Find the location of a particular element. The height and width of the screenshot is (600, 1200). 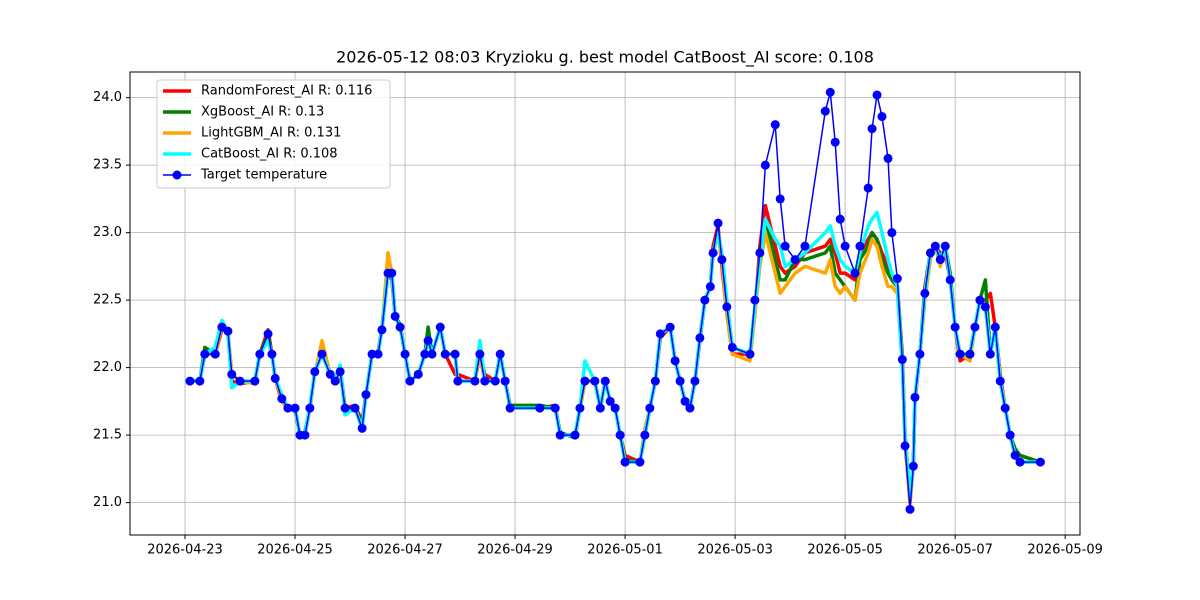

legend-label: LightGBM_AI R: 0.131 is located at coordinates (271, 133).